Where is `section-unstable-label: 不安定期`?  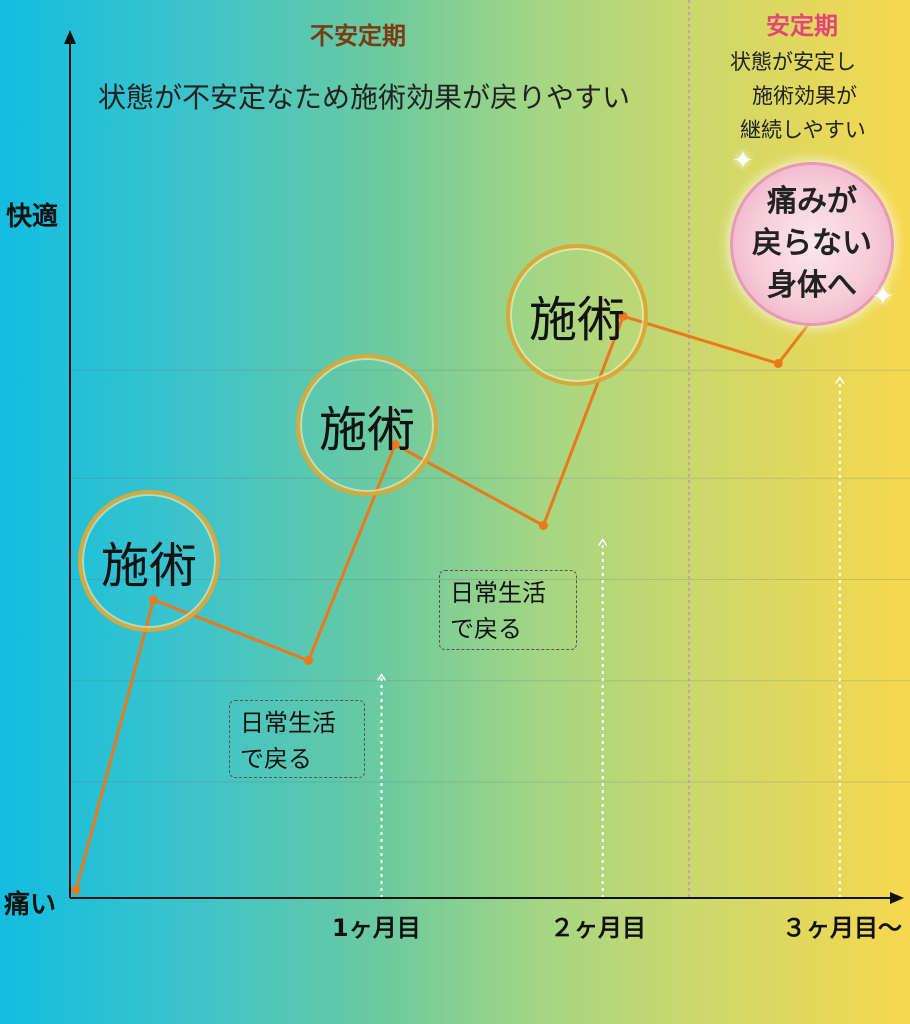
section-unstable-label: 不安定期 is located at coordinates (358, 36).